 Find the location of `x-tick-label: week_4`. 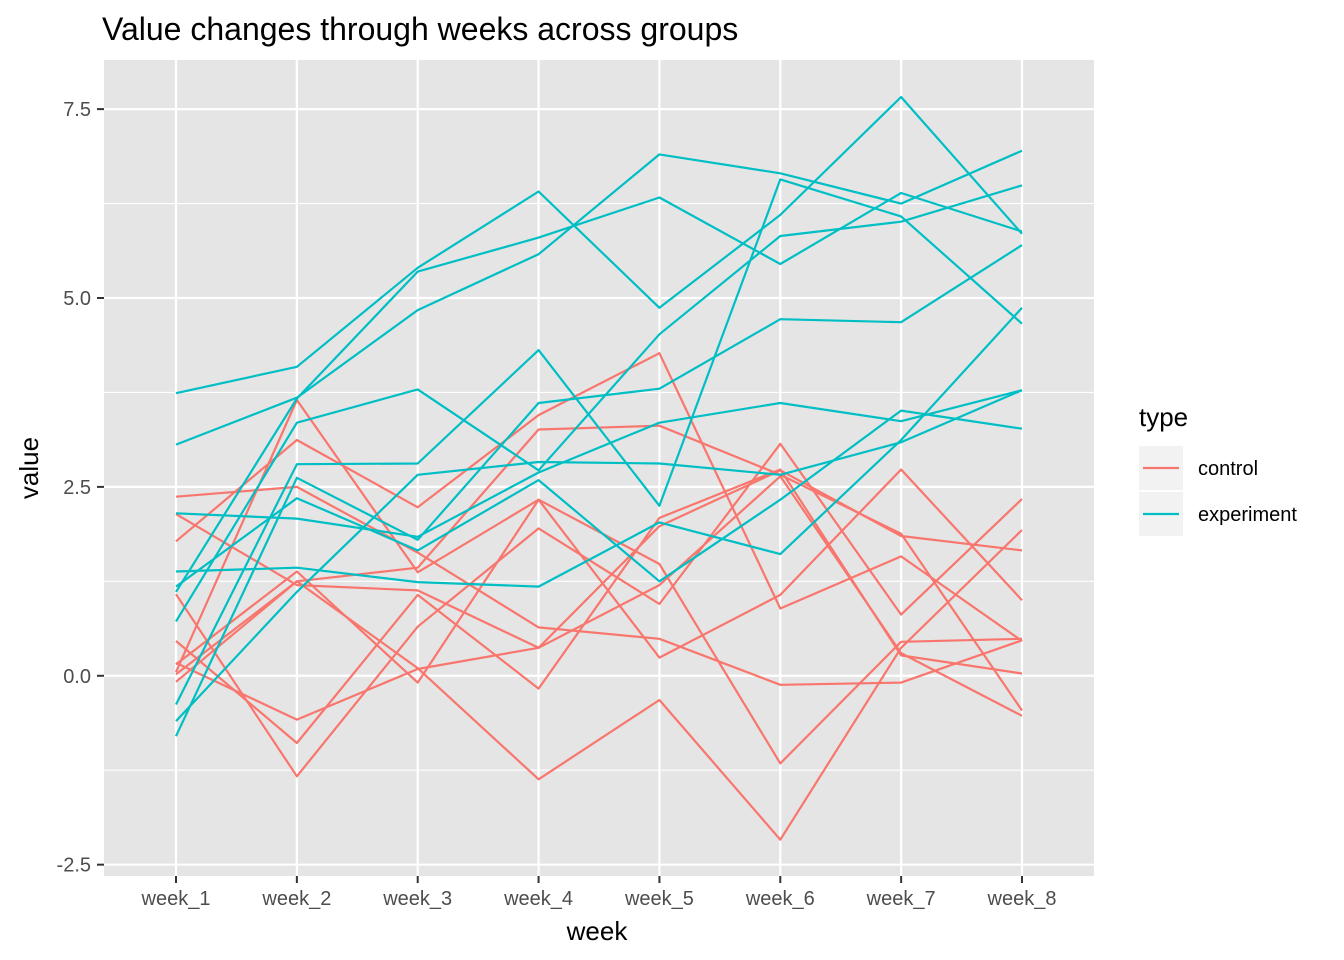

x-tick-label: week_4 is located at coordinates (538, 899).